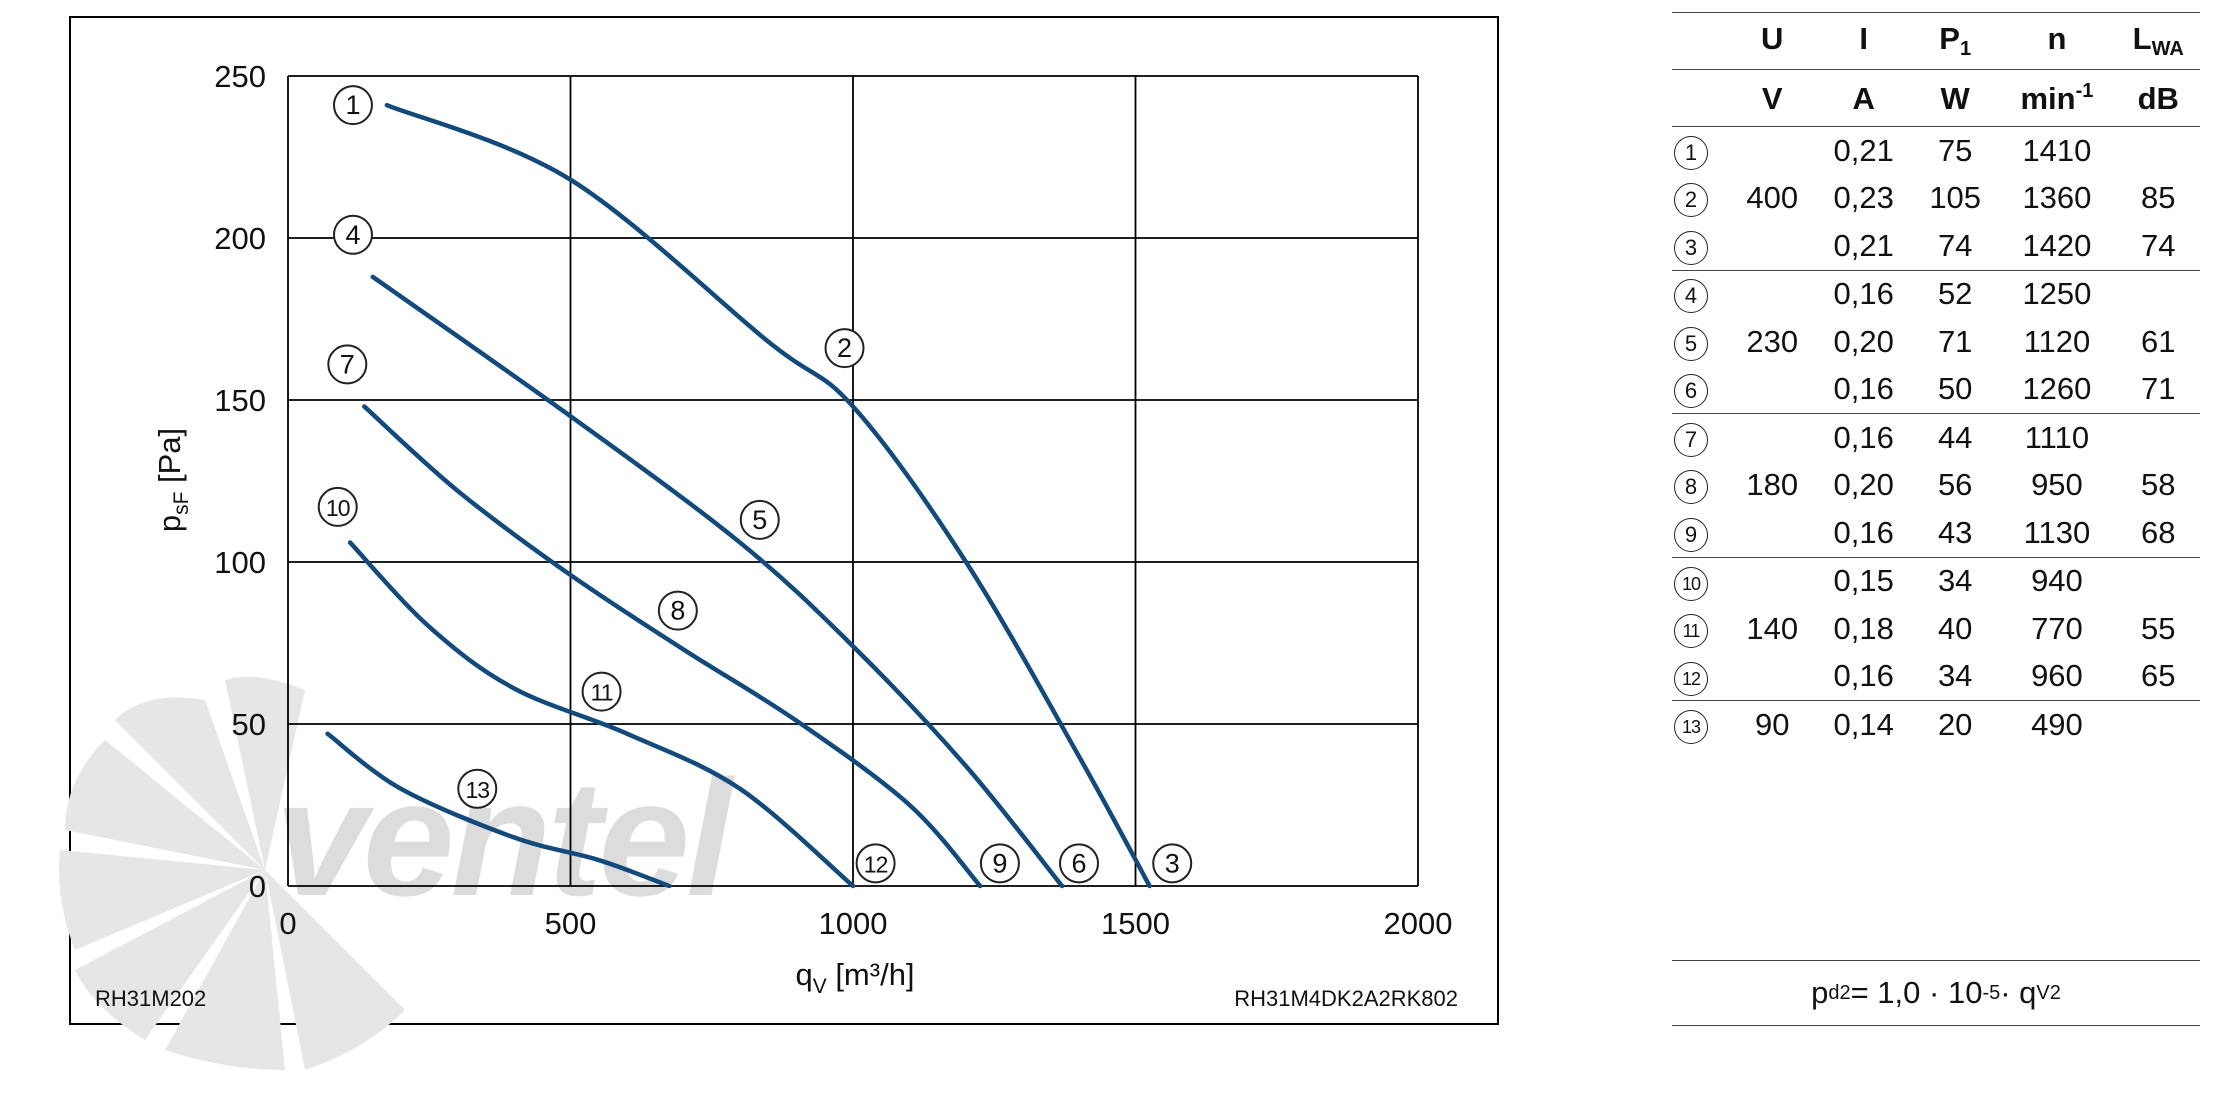  What do you see at coordinates (1955, 198) in the screenshot?
I see `cell-P: 105` at bounding box center [1955, 198].